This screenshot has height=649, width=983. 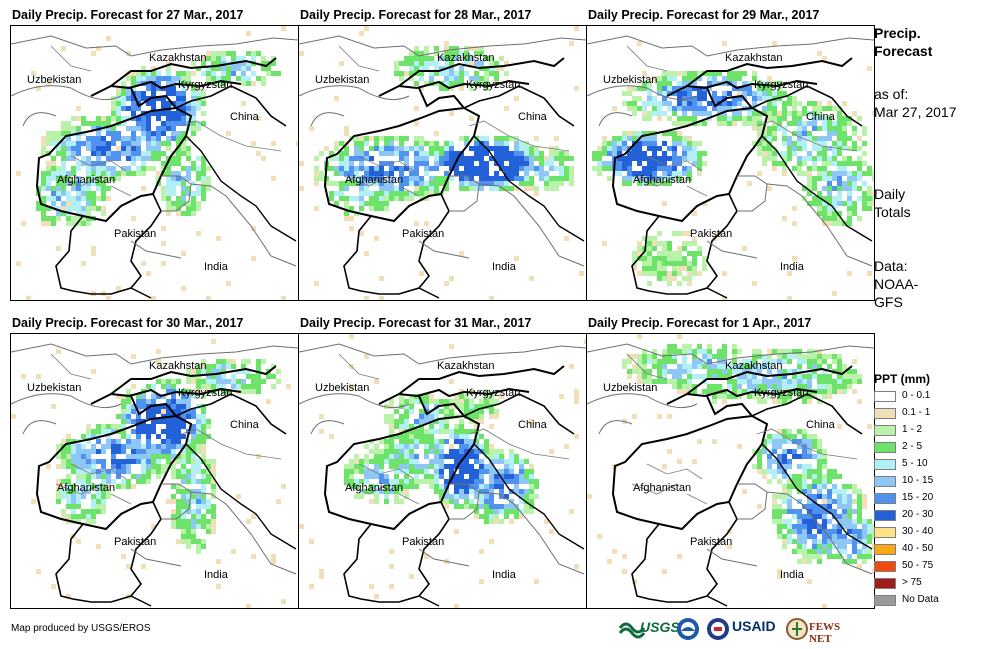 I want to click on panel-title: Daily Precip. Forecast for 27 Mar., 2017, so click(x=128, y=15).